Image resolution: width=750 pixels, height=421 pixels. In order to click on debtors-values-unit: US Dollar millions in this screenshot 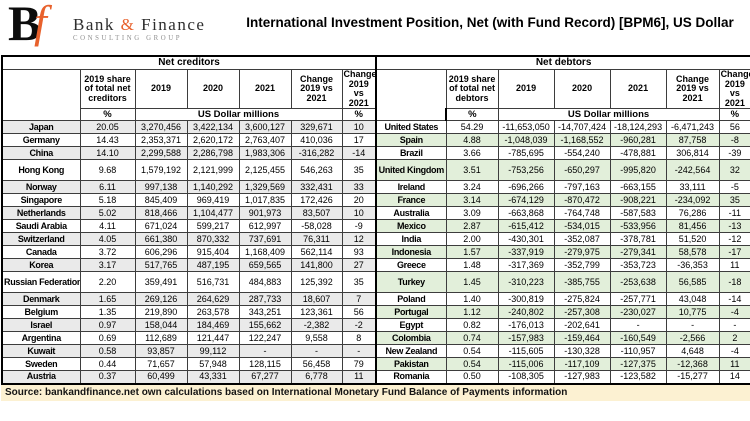, I will do `click(608, 114)`.